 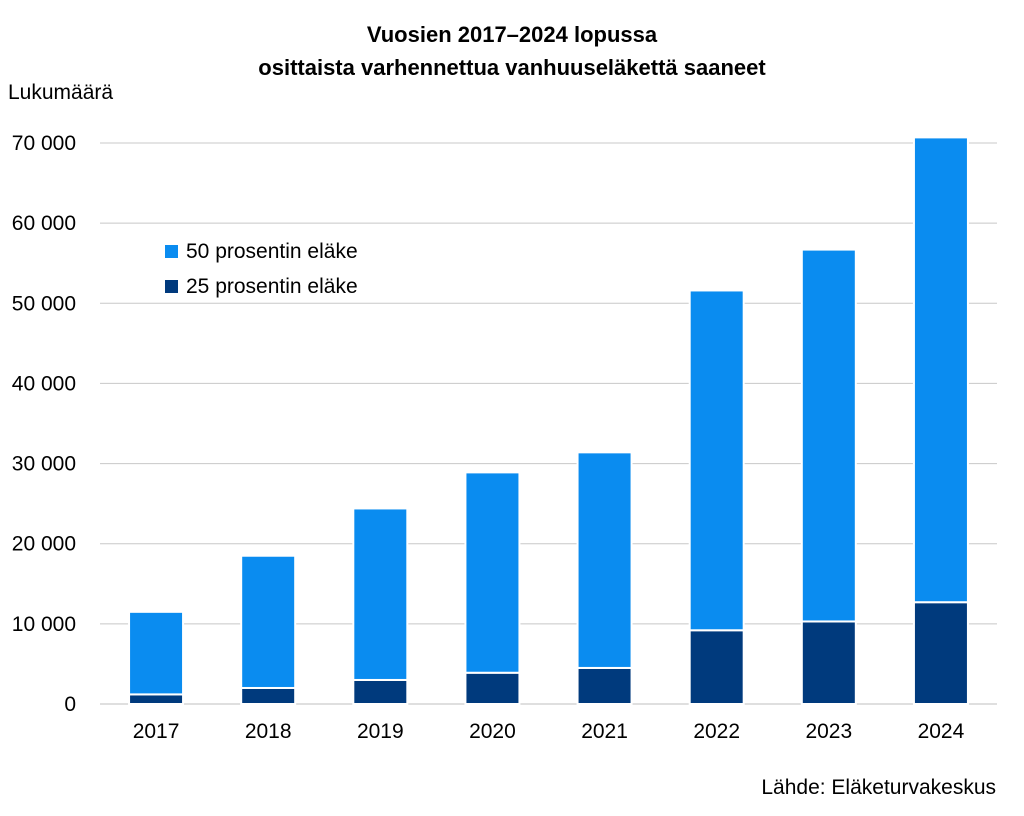 I want to click on legend-item-25: 25 prosentin eläke, so click(x=261, y=286).